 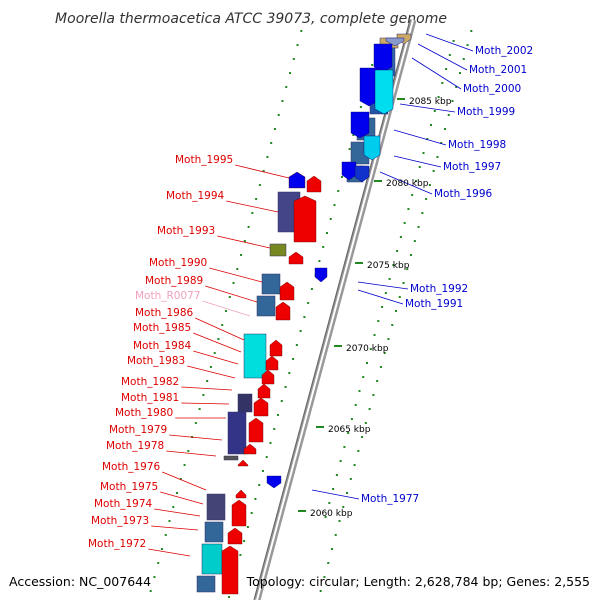 I want to click on gene-label-moth-1983: Moth_1983, so click(x=156, y=361).